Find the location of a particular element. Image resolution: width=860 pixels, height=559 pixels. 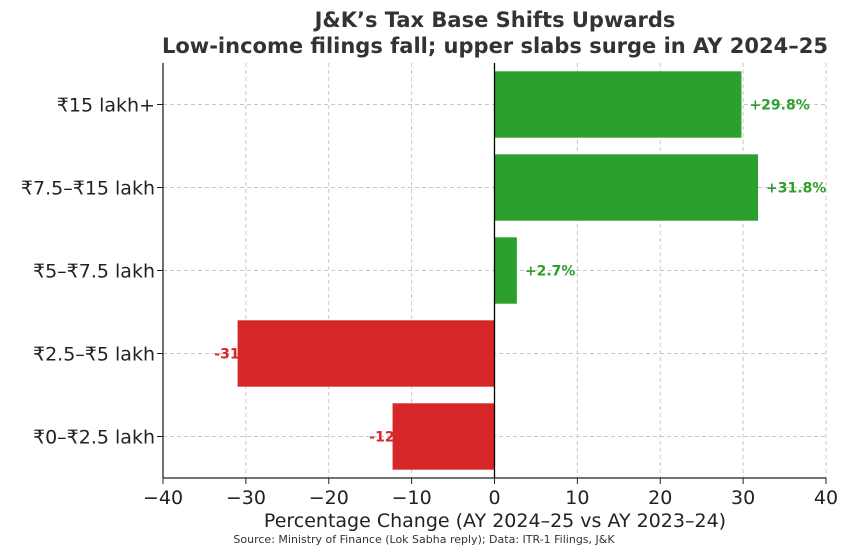

data-label: -31 is located at coordinates (226, 355).